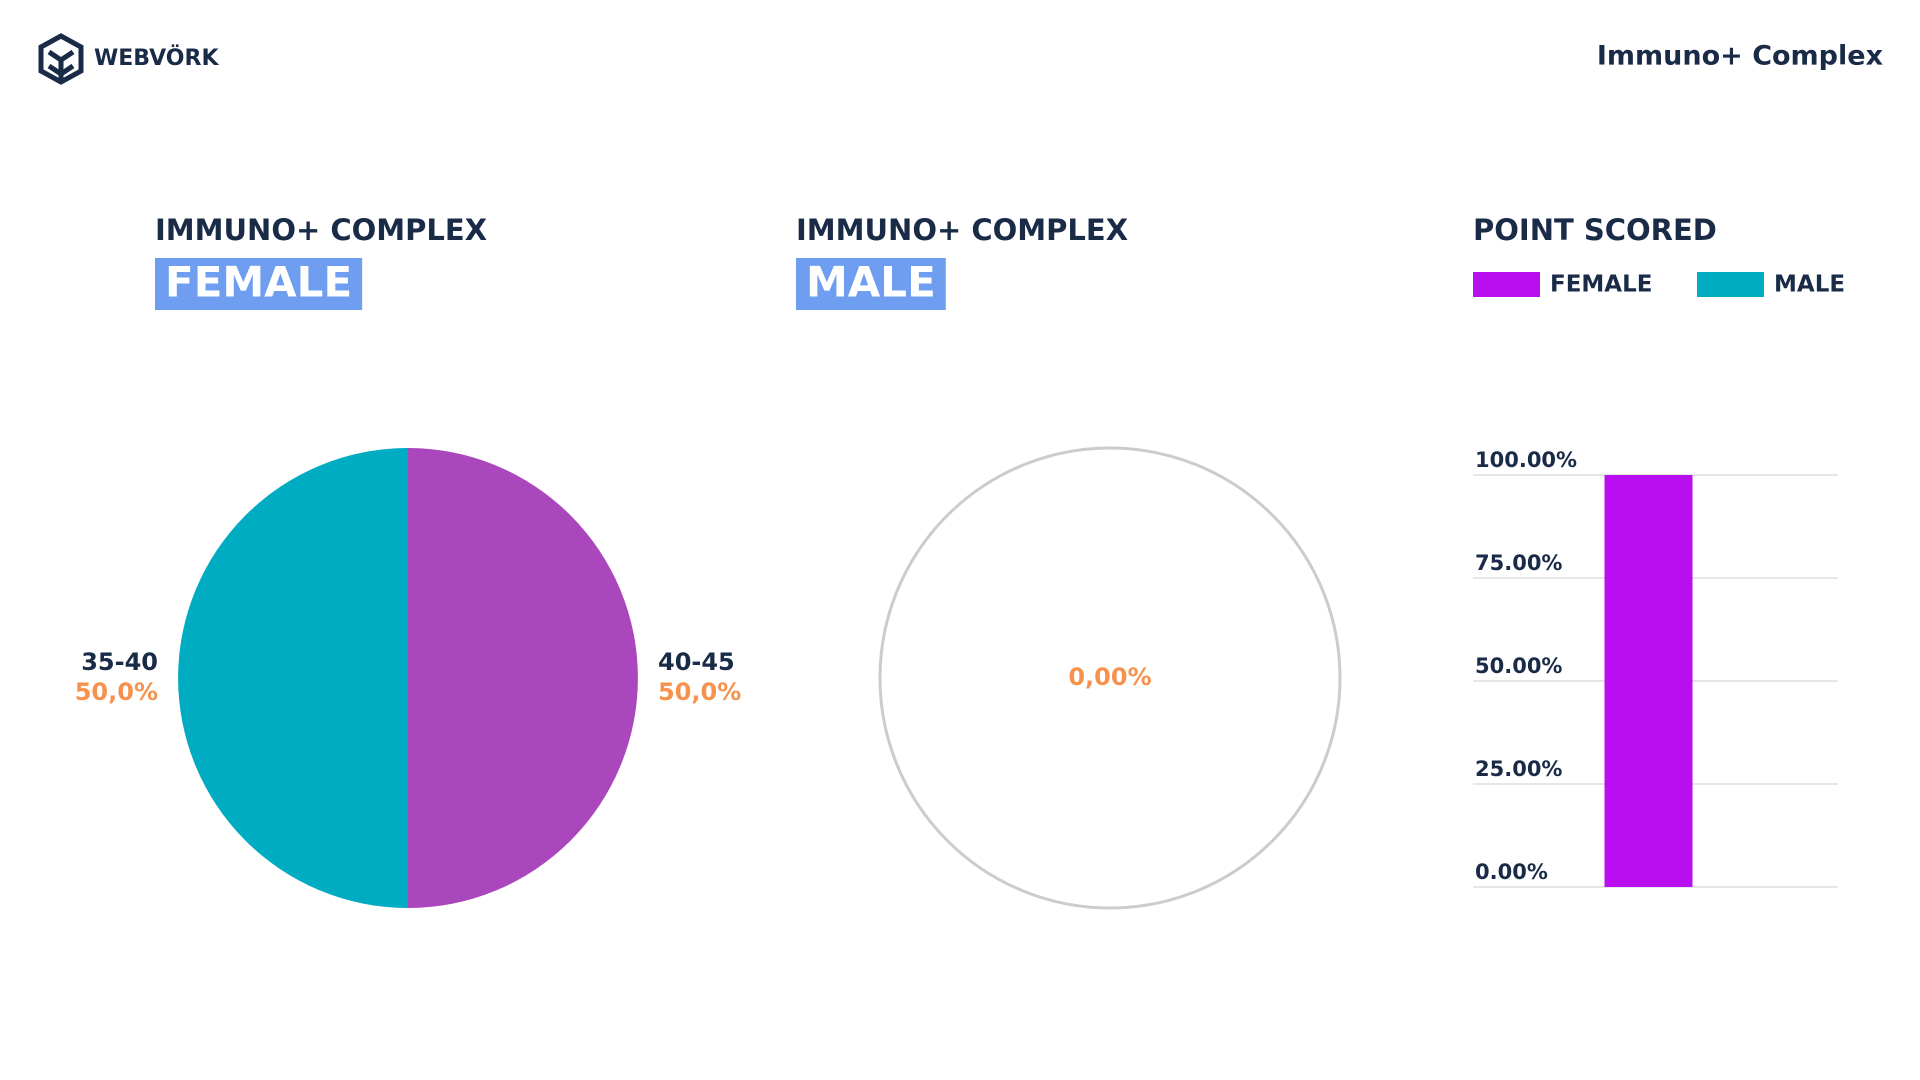 The image size is (1920, 1080). What do you see at coordinates (61, 59) in the screenshot?
I see `logo-icon` at bounding box center [61, 59].